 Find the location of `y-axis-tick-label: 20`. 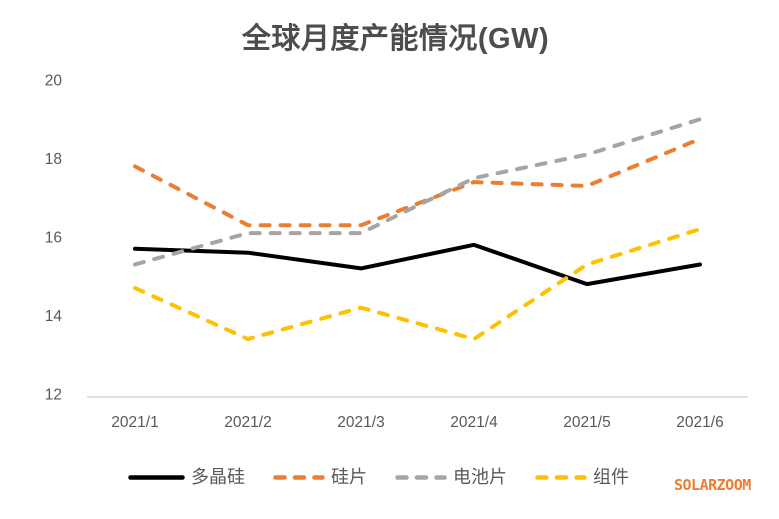

y-axis-tick-label: 20 is located at coordinates (54, 81).